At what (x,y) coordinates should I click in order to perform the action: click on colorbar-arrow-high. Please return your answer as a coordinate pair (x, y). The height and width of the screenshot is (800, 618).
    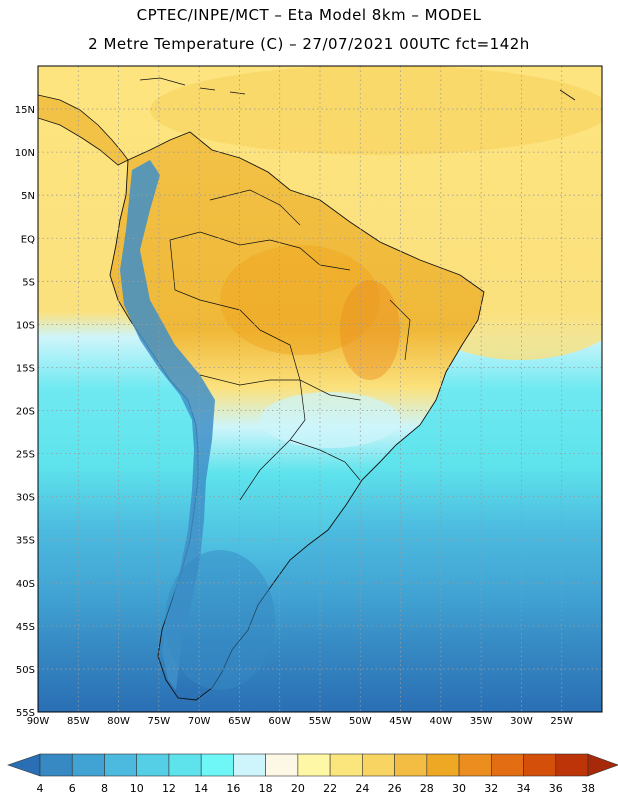
    Looking at the image, I should click on (602, 765).